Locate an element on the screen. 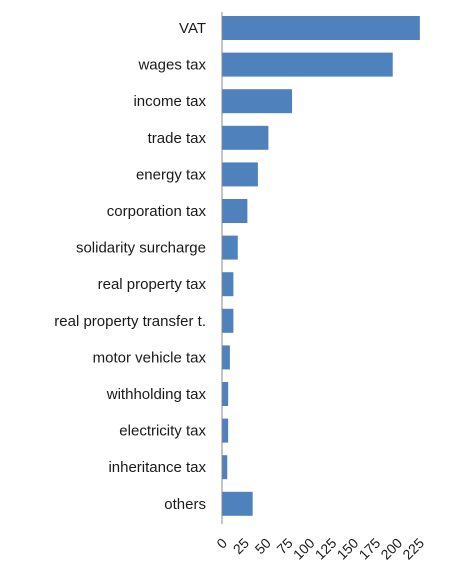  x-tick-label-0: 0 is located at coordinates (221, 543).